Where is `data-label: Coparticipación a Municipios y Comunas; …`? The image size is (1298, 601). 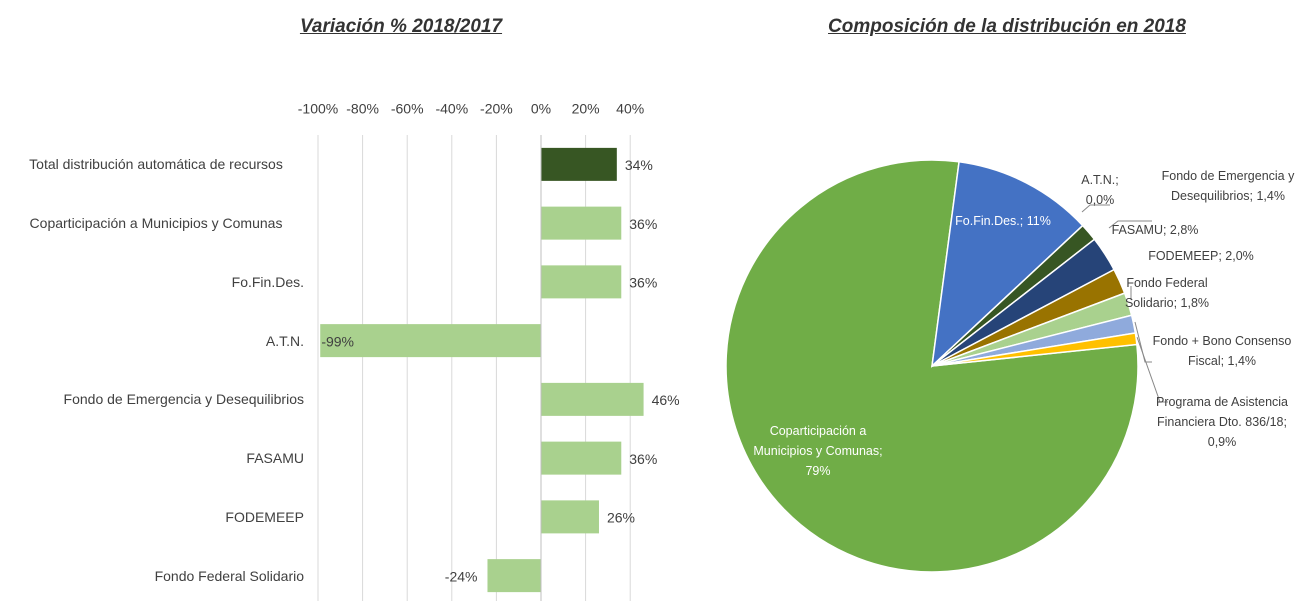
data-label: Coparticipación a Municipios y Comunas; … is located at coordinates (818, 451).